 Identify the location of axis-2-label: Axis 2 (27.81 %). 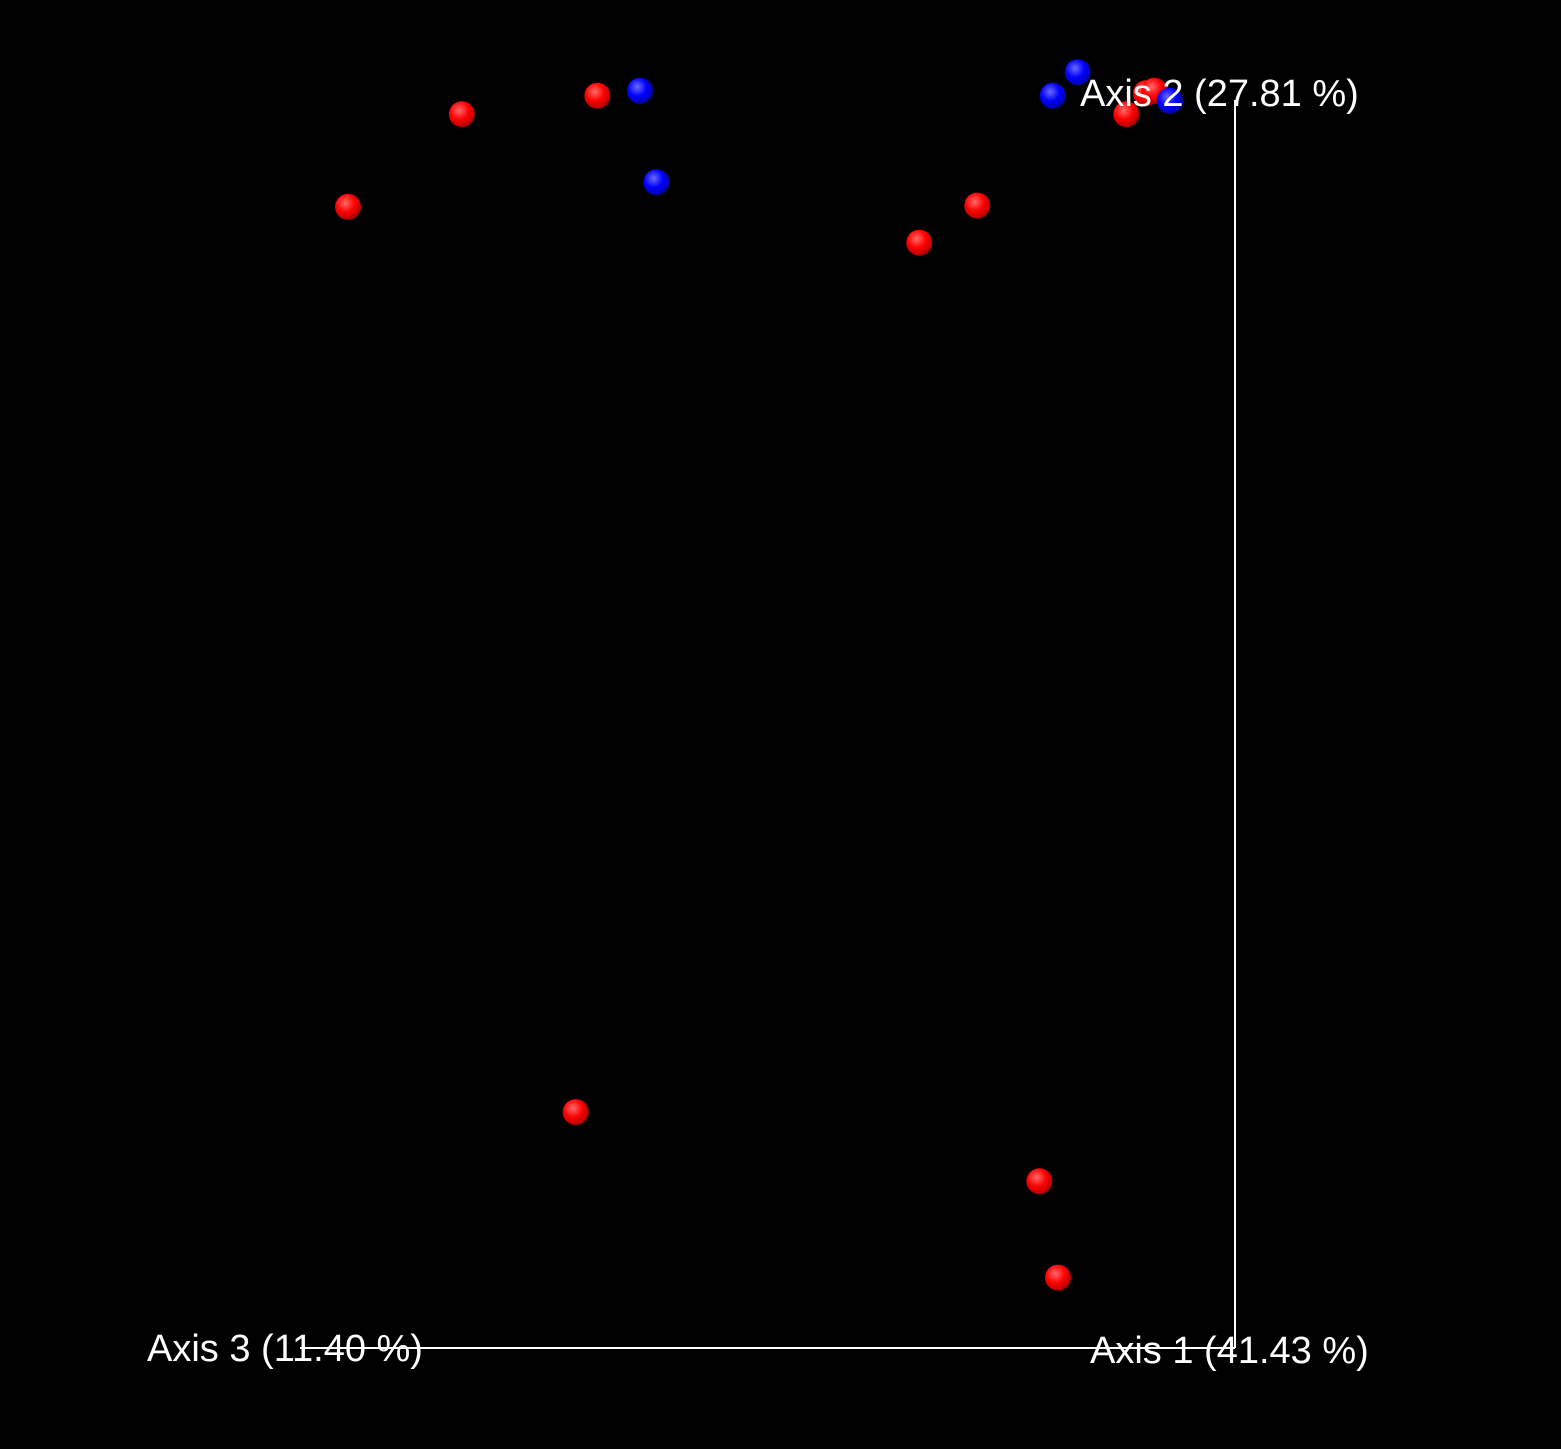
(1219, 94).